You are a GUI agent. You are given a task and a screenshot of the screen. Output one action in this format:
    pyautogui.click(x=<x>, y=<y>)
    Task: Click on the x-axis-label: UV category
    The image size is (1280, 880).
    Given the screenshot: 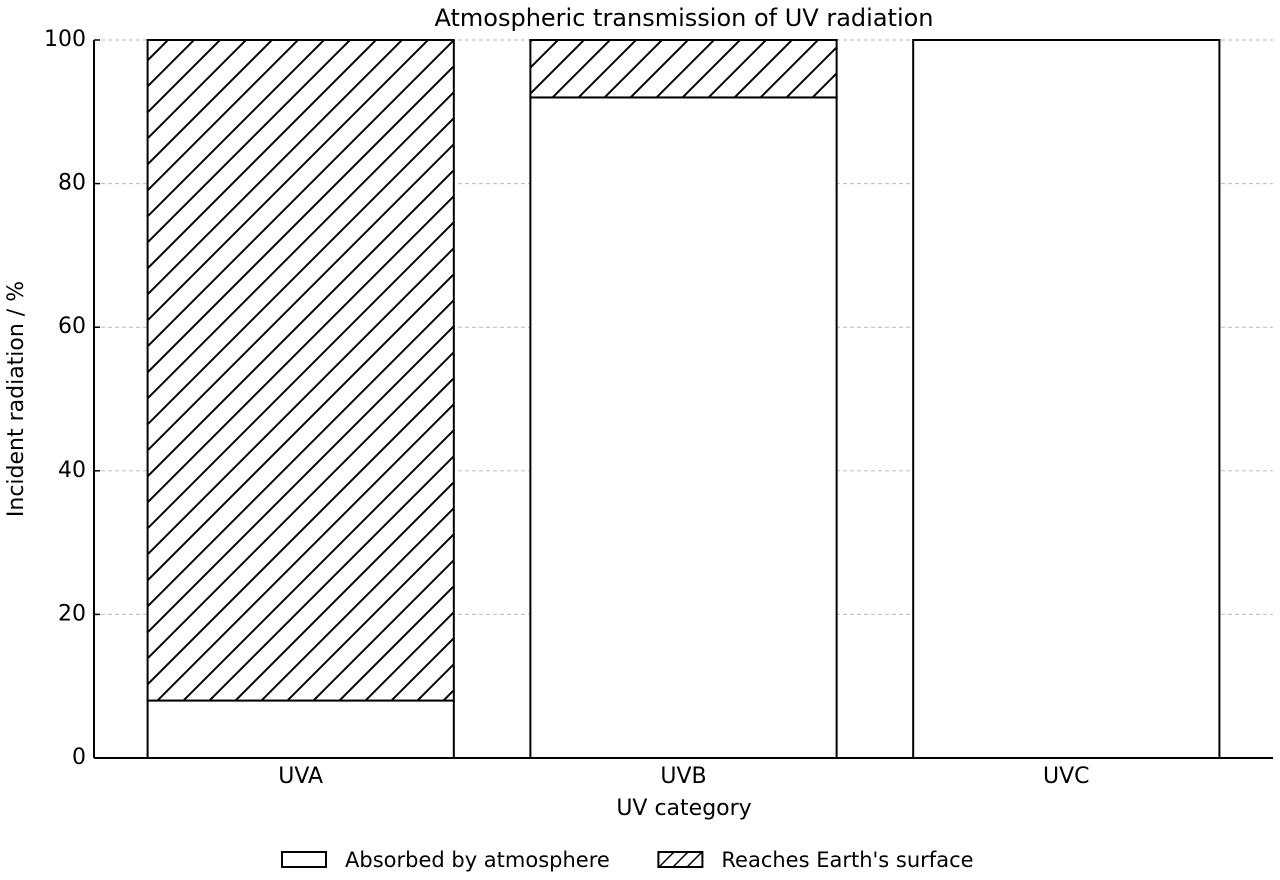 What is the action you would take?
    pyautogui.click(x=683, y=808)
    